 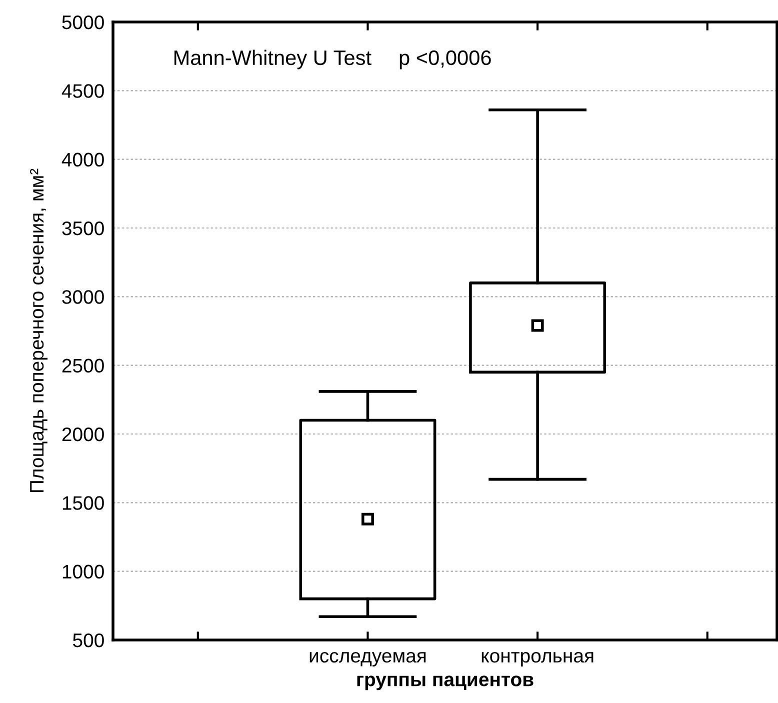 I want to click on y-tick-label: 3000, so click(x=83, y=297).